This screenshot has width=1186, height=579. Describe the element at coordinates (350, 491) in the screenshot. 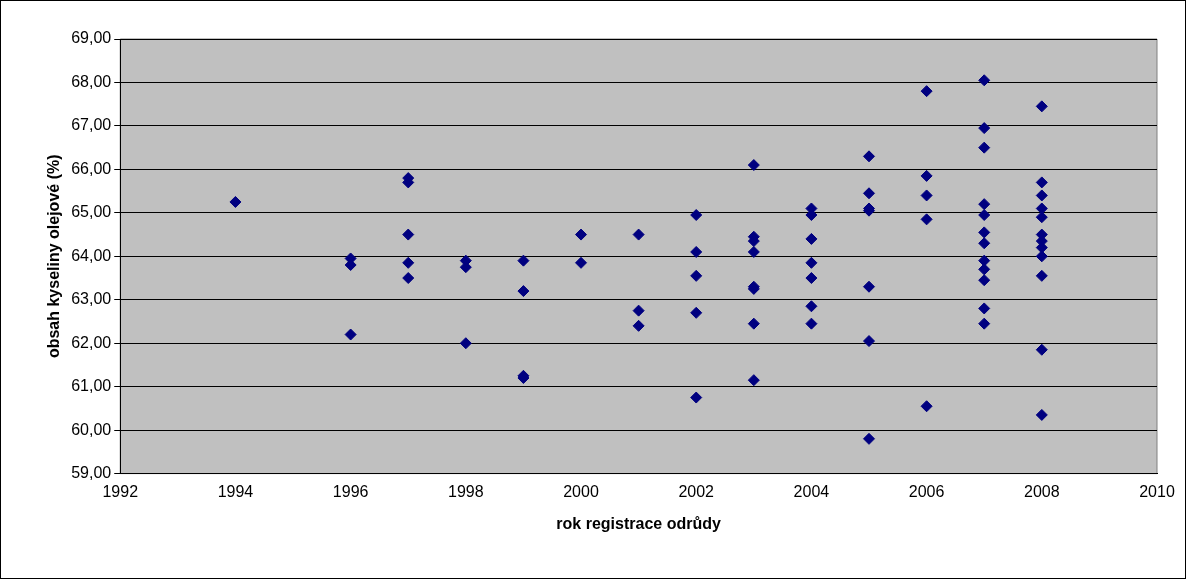

I see `x-tick-label: 1996` at that location.